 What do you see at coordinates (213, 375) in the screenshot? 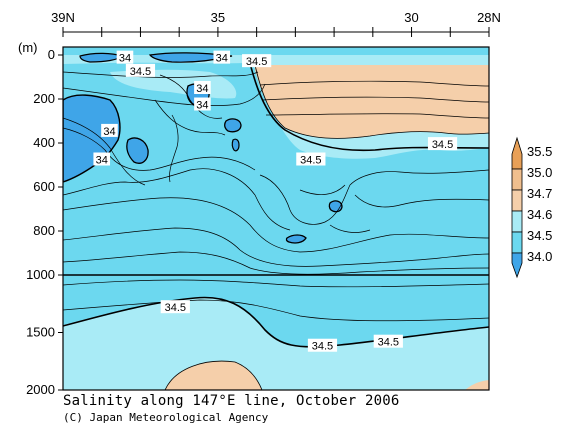
I see `deep-warm-bump` at bounding box center [213, 375].